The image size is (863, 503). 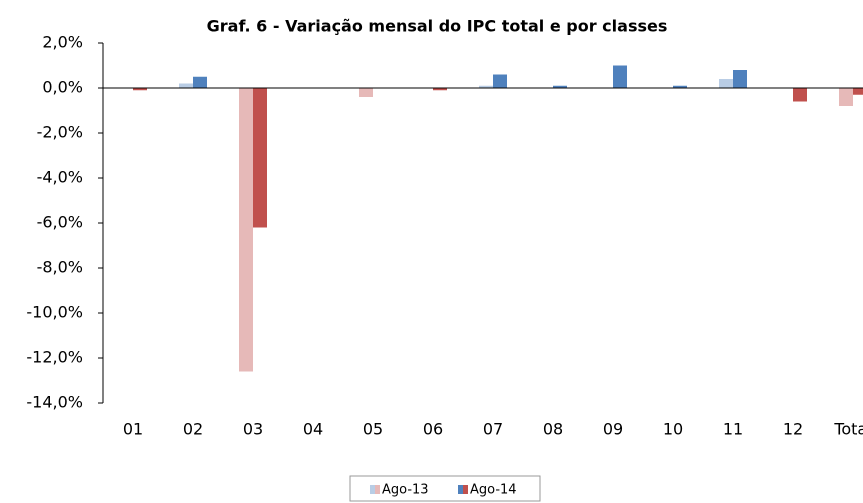 What do you see at coordinates (733, 429) in the screenshot?
I see `x-tick-label: 11` at bounding box center [733, 429].